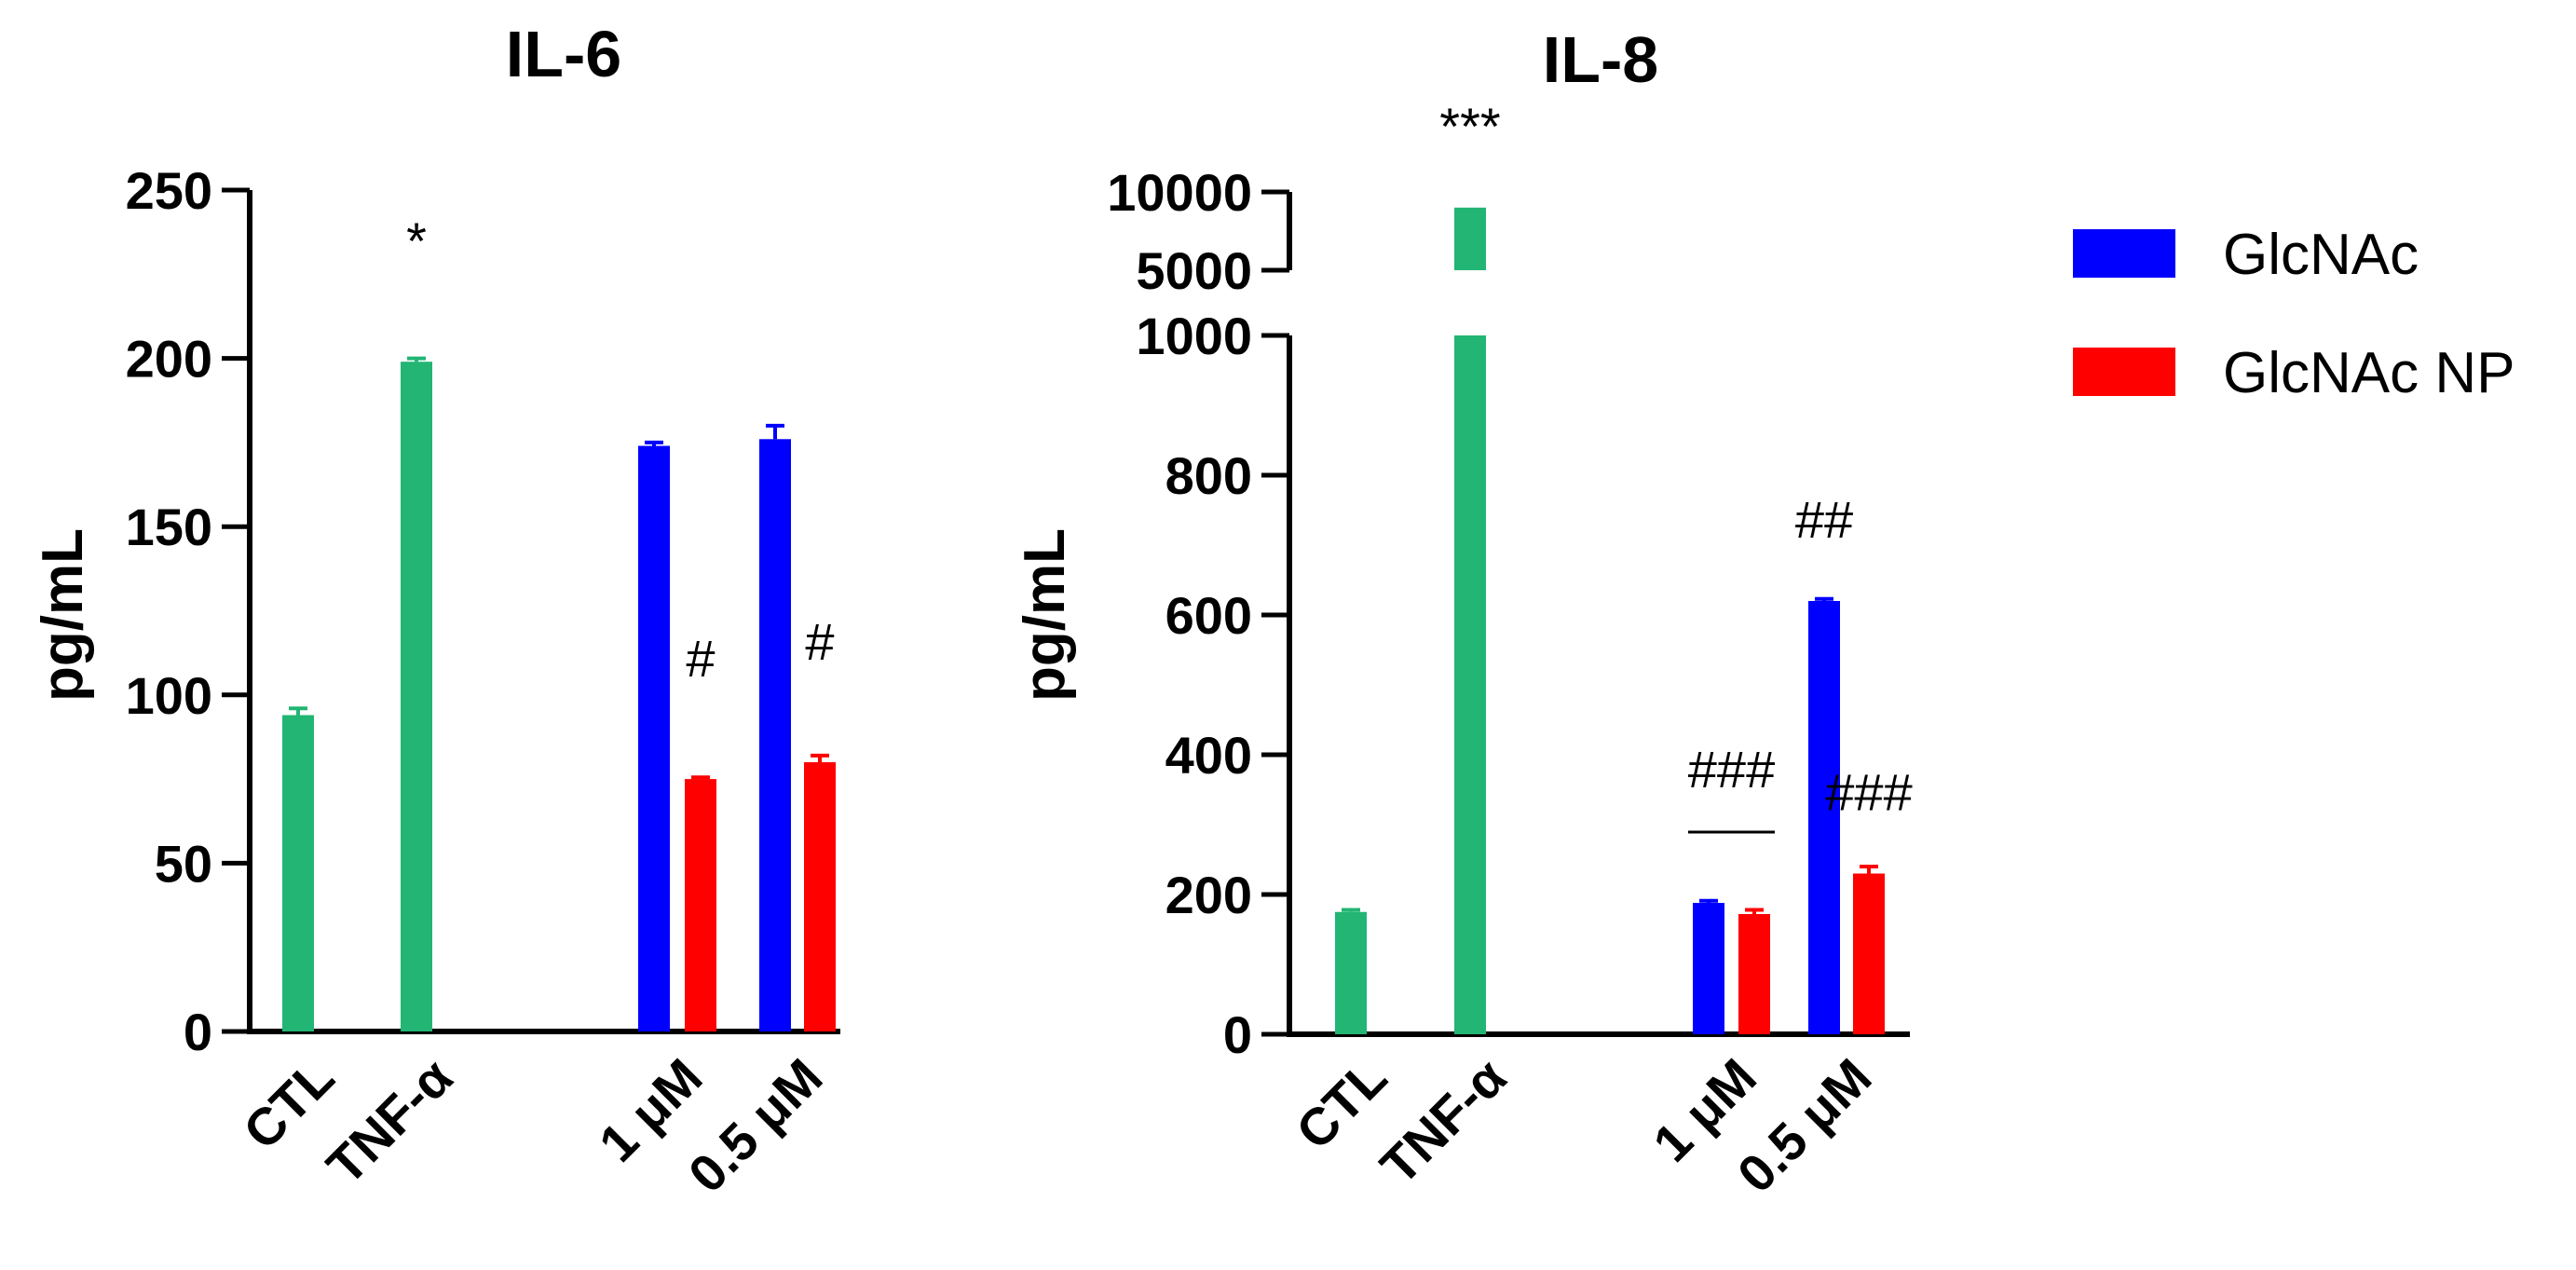  Describe the element at coordinates (198, 1032) in the screenshot. I see `il6-y-tick-label: 0` at that location.